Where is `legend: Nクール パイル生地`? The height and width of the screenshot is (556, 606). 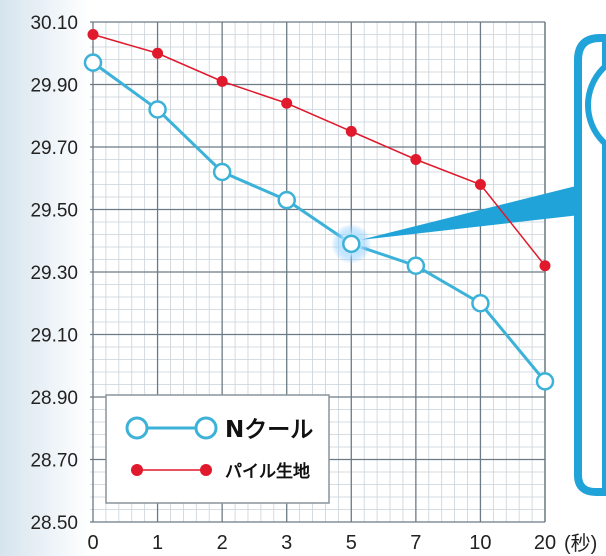
legend: Nクール パイル生地 is located at coordinates (217, 449).